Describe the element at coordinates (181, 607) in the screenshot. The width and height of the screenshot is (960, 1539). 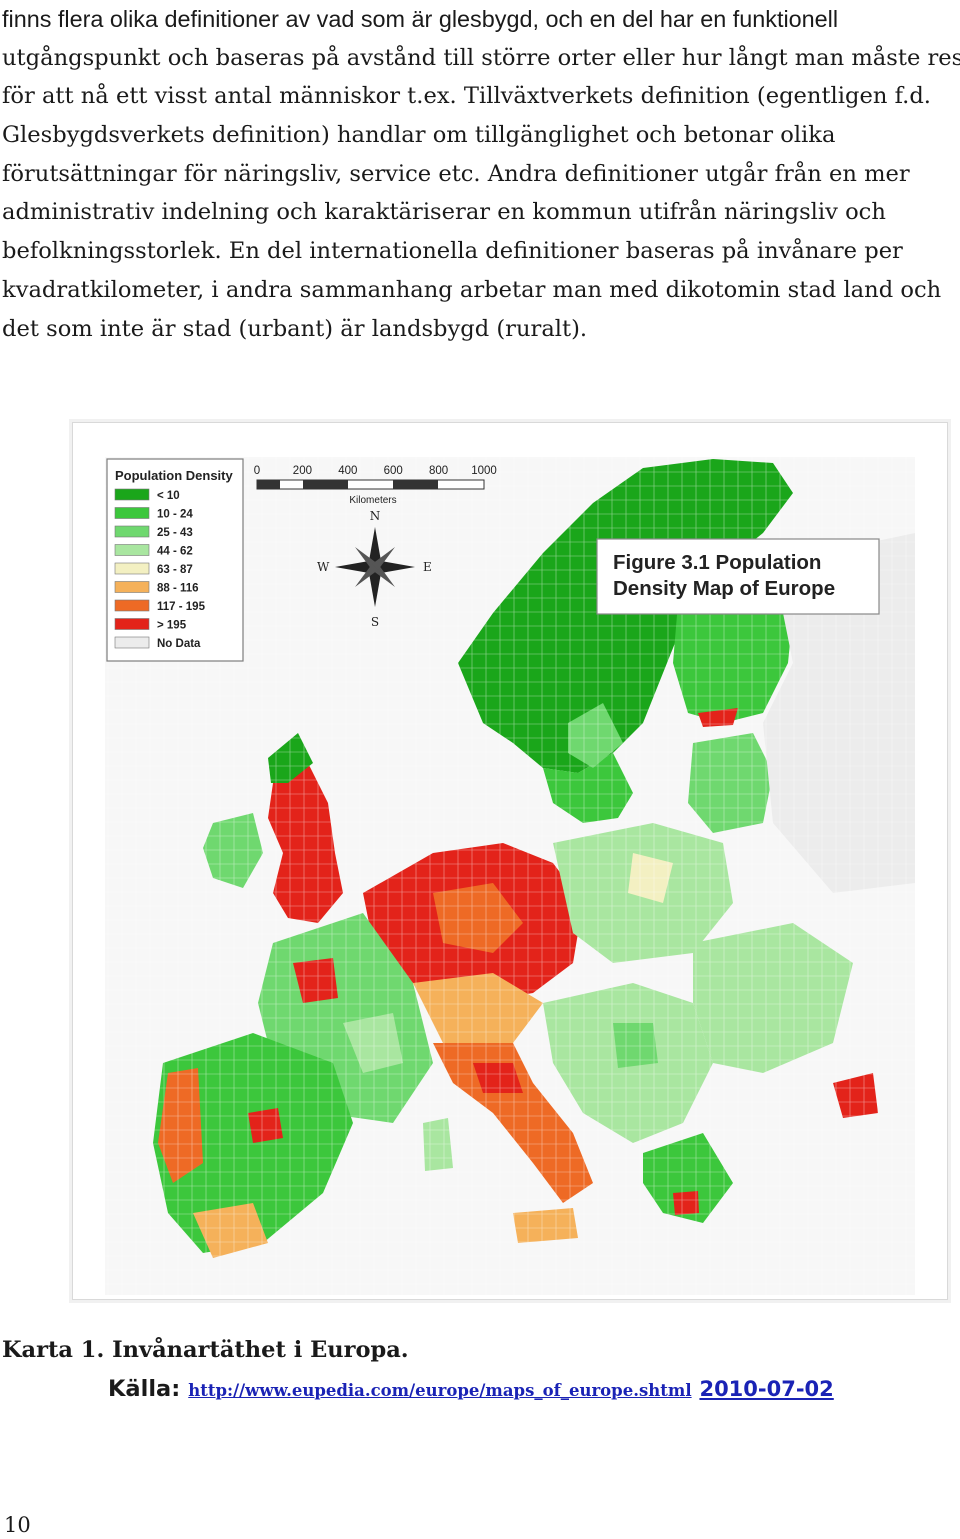
I see `legend-label: 117 - 195` at that location.